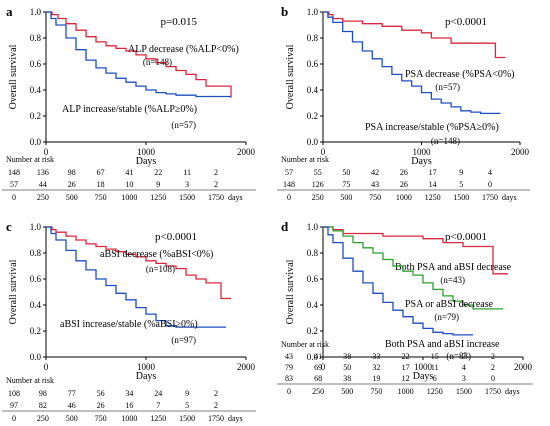 This screenshot has height=426, width=550. What do you see at coordinates (375, 184) in the screenshot?
I see `risk-count: 43` at bounding box center [375, 184].